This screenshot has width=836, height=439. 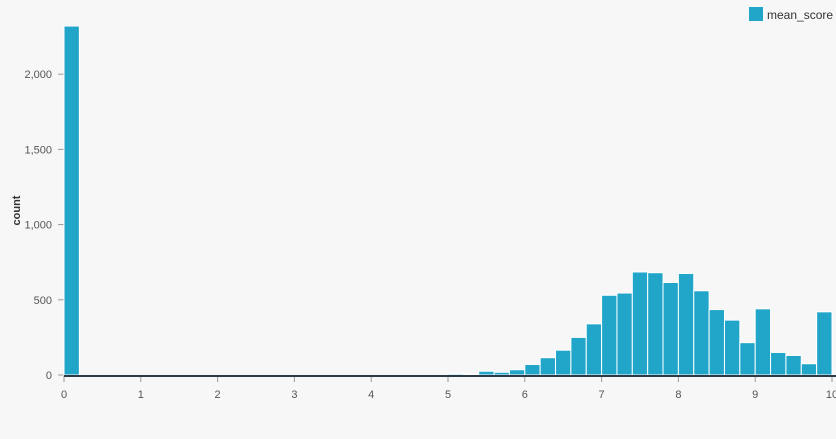 What do you see at coordinates (38, 226) in the screenshot?
I see `y-tick-label: 1,000` at bounding box center [38, 226].